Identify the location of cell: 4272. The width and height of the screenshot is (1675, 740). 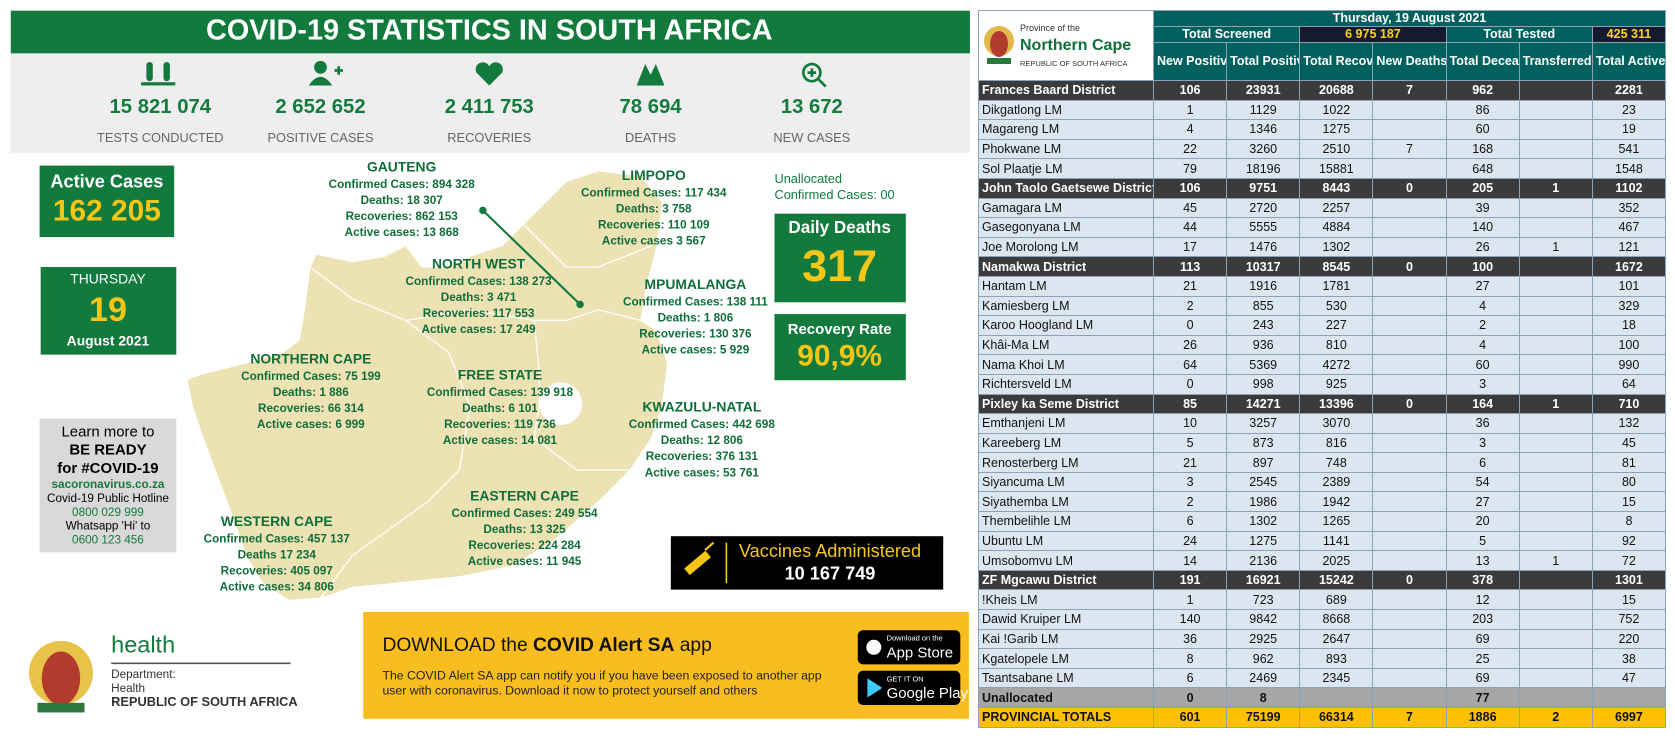
(1336, 364).